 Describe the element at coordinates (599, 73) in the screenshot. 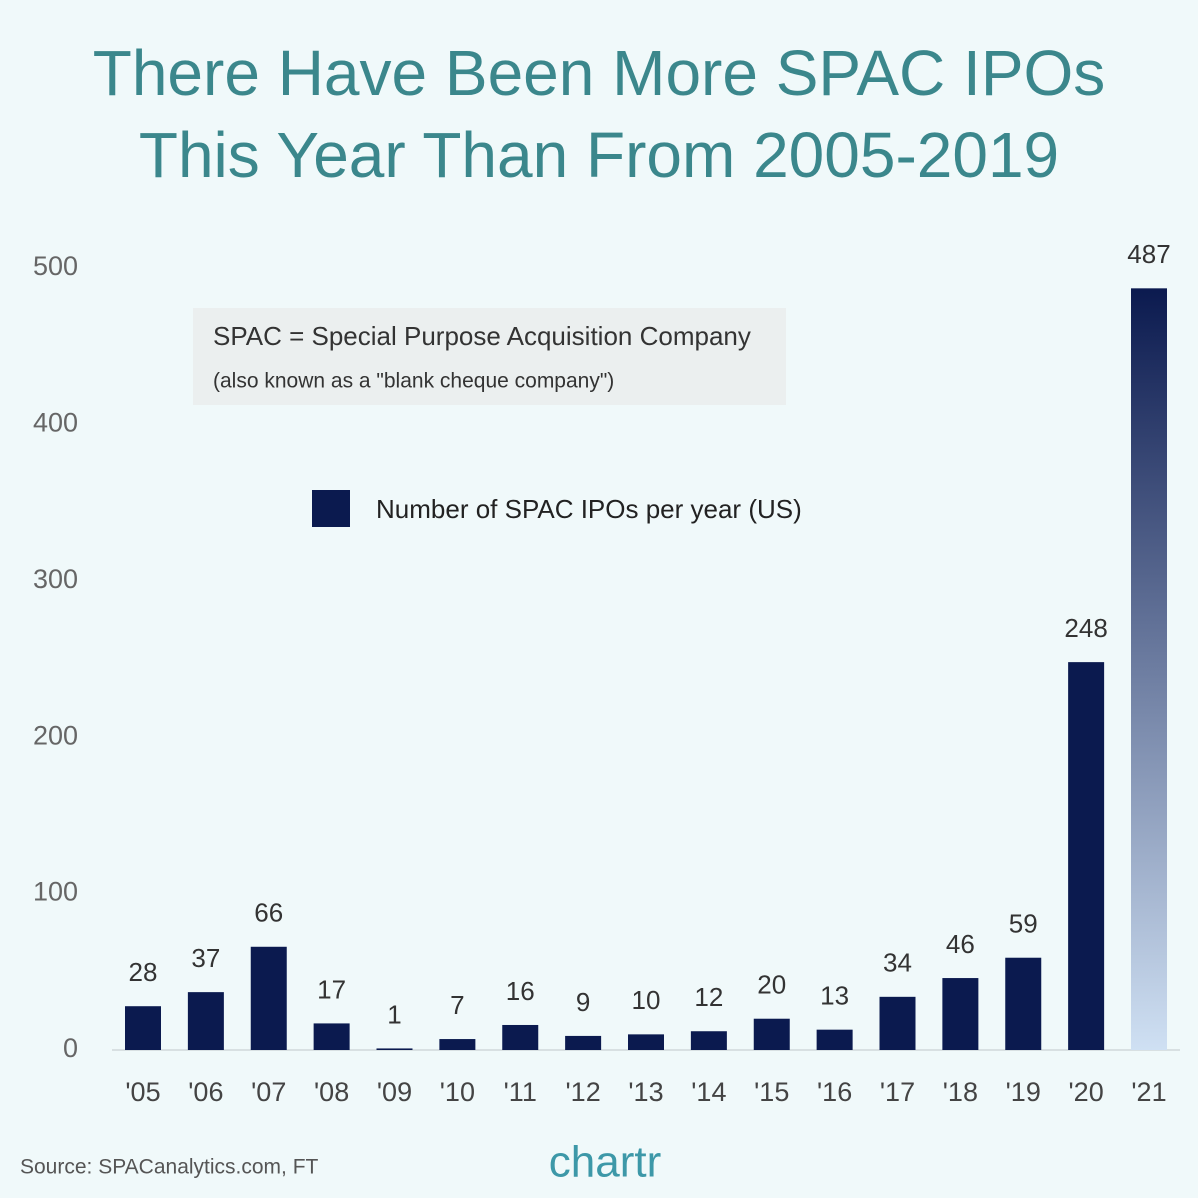

I see `chart-title: There Have Been More SPAC IPOs` at that location.